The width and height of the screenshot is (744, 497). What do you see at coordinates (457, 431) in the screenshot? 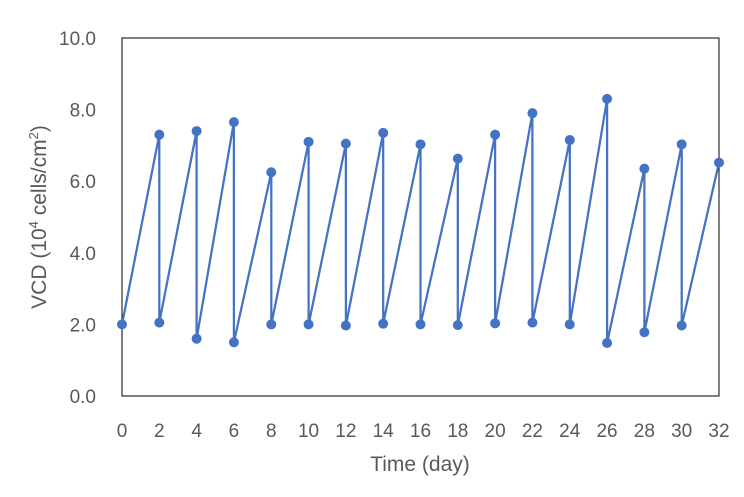
I see `x-tick-label: 18` at bounding box center [457, 431].